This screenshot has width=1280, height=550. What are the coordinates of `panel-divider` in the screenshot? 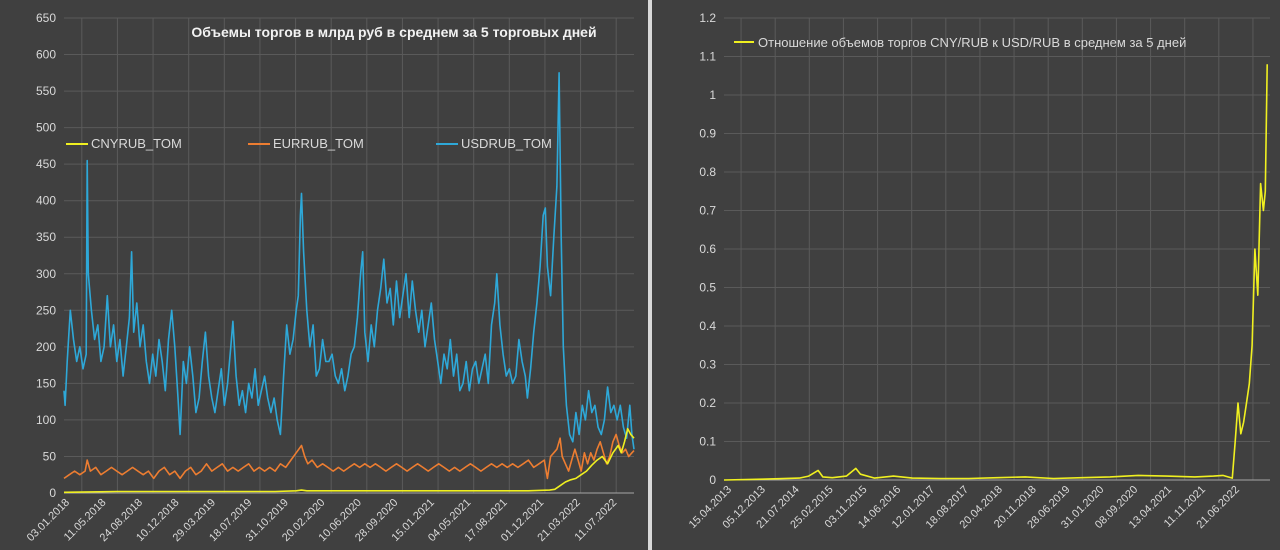 It's located at (650, 275).